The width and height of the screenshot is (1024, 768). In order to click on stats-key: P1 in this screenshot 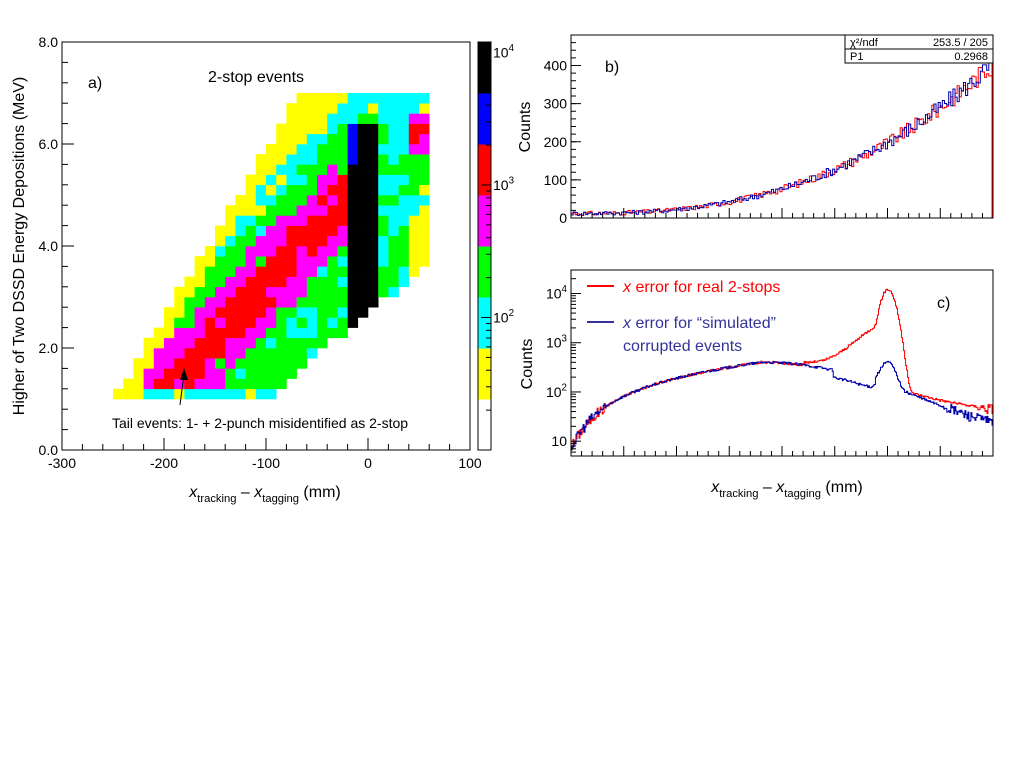, I will do `click(856, 57)`.